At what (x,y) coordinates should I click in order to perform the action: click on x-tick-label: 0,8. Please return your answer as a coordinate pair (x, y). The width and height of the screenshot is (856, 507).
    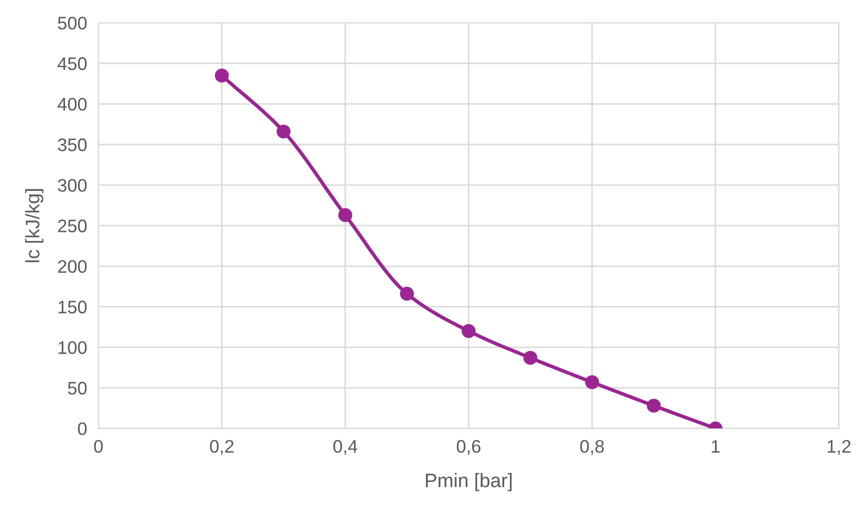
    Looking at the image, I should click on (592, 447).